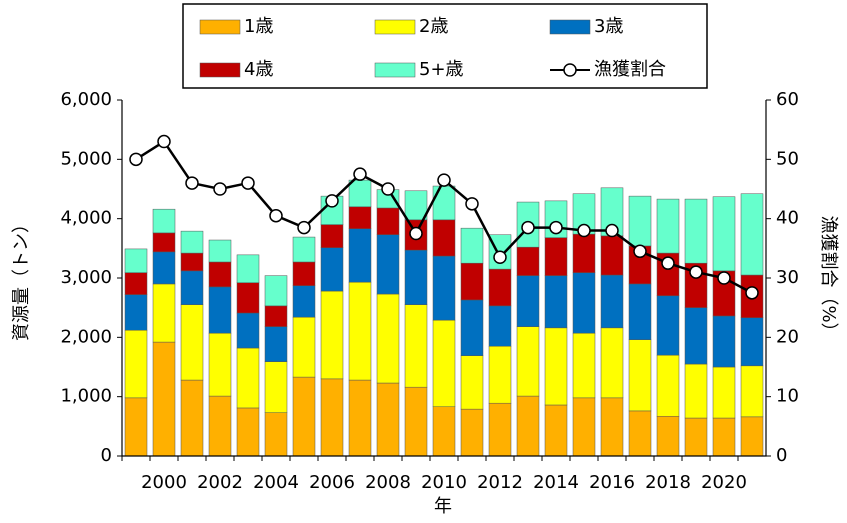 The width and height of the screenshot is (847, 523). What do you see at coordinates (388, 482) in the screenshot?
I see `x-tick-label: 2008` at bounding box center [388, 482].